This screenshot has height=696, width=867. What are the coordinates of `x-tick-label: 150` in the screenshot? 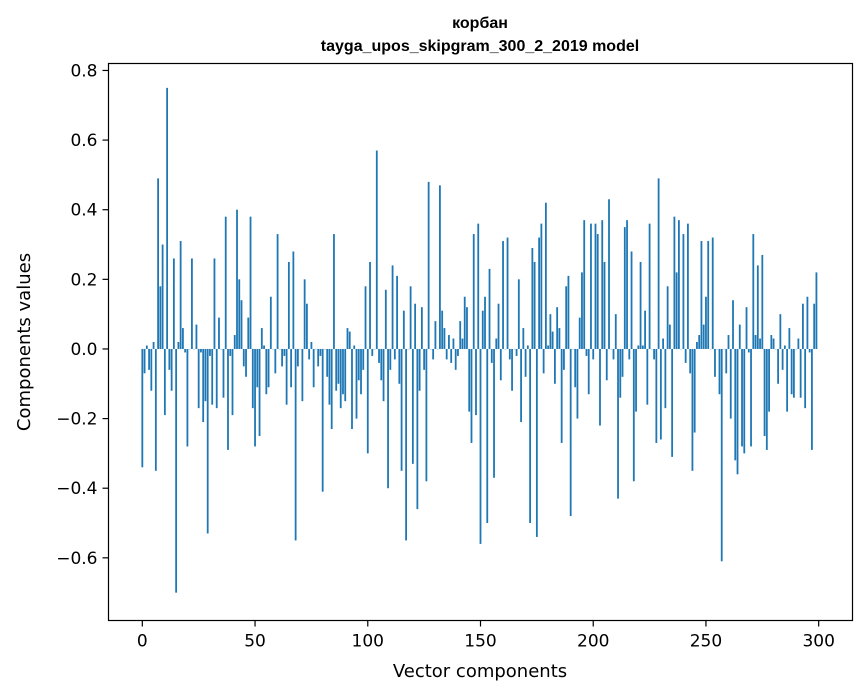 It's located at (480, 642).